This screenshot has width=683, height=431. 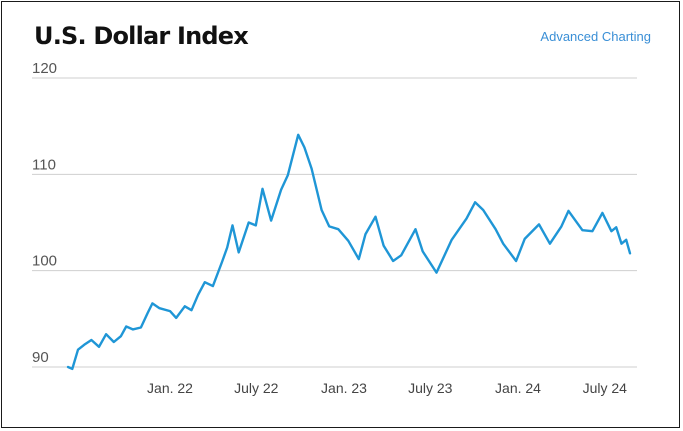 I want to click on x-tick-label: Jan. 24, so click(x=518, y=388).